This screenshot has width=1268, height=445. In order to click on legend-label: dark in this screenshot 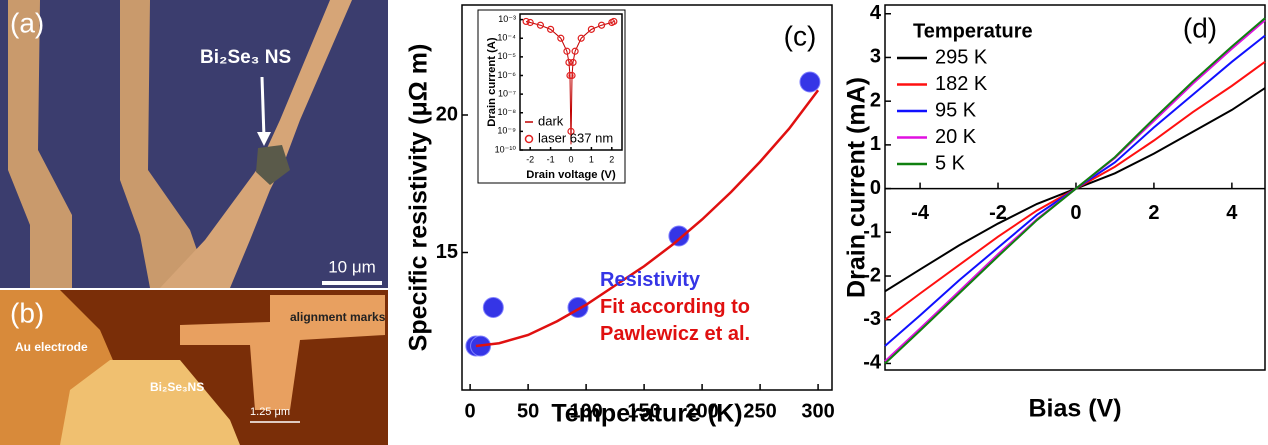, I will do `click(551, 120)`.